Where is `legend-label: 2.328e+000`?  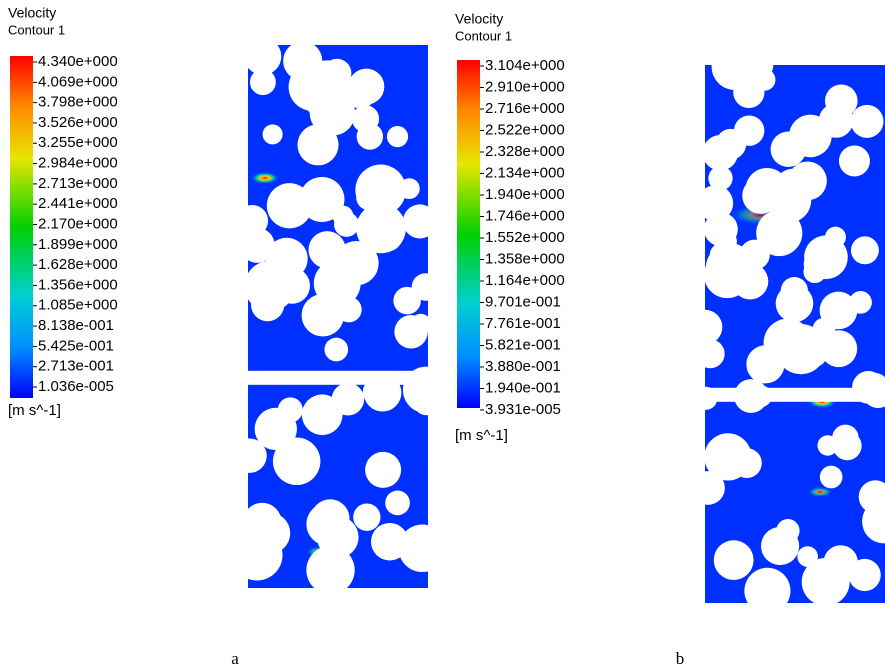
legend-label: 2.328e+000 is located at coordinates (525, 151).